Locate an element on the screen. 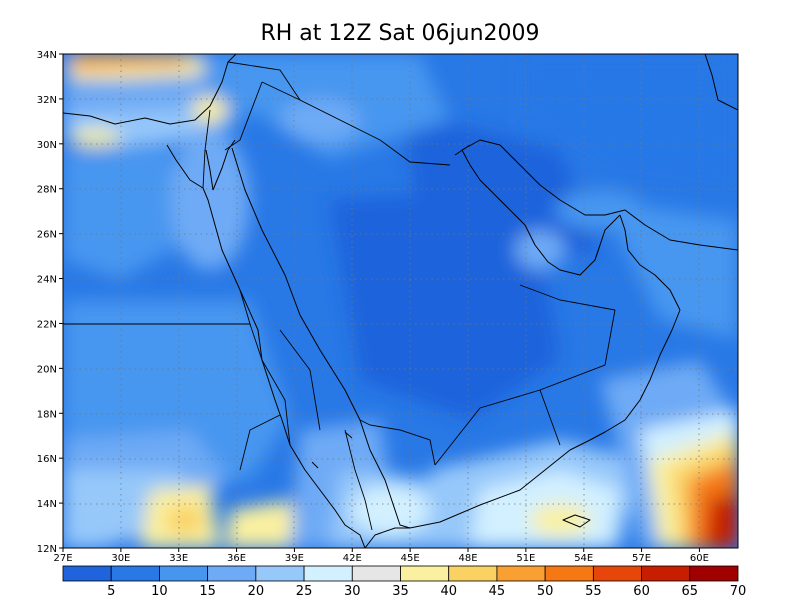 This screenshot has height=600, width=800. colorbar-label: 45 is located at coordinates (497, 591).